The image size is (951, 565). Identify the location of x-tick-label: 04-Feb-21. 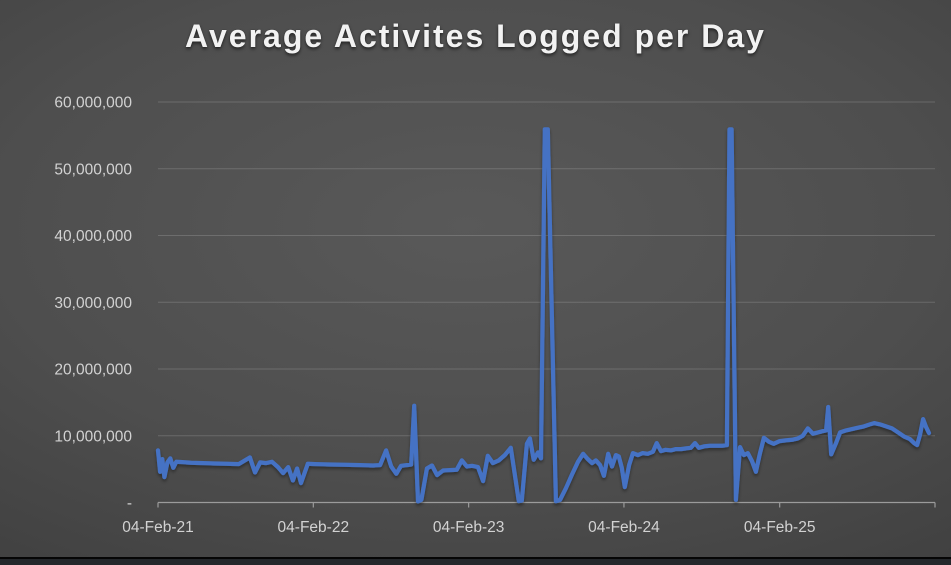
(158, 527).